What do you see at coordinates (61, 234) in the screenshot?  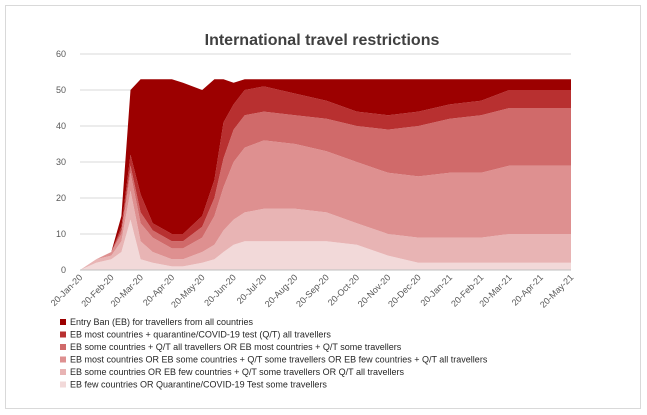 I see `y-tick-label: 10` at bounding box center [61, 234].